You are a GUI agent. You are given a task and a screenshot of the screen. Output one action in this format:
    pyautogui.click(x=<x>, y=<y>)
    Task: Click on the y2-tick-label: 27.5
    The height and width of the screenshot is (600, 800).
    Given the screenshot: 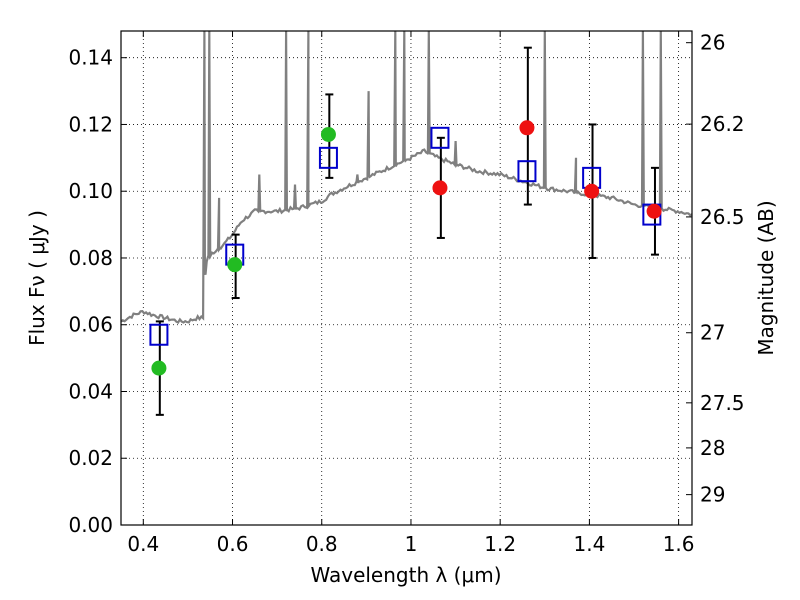 What is the action you would take?
    pyautogui.click(x=722, y=403)
    